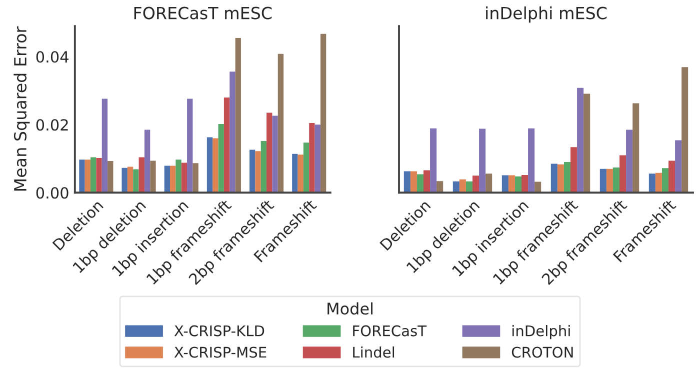 Image resolution: width=700 pixels, height=383 pixels. I want to click on y-tick-label: 0.02, so click(52, 125).